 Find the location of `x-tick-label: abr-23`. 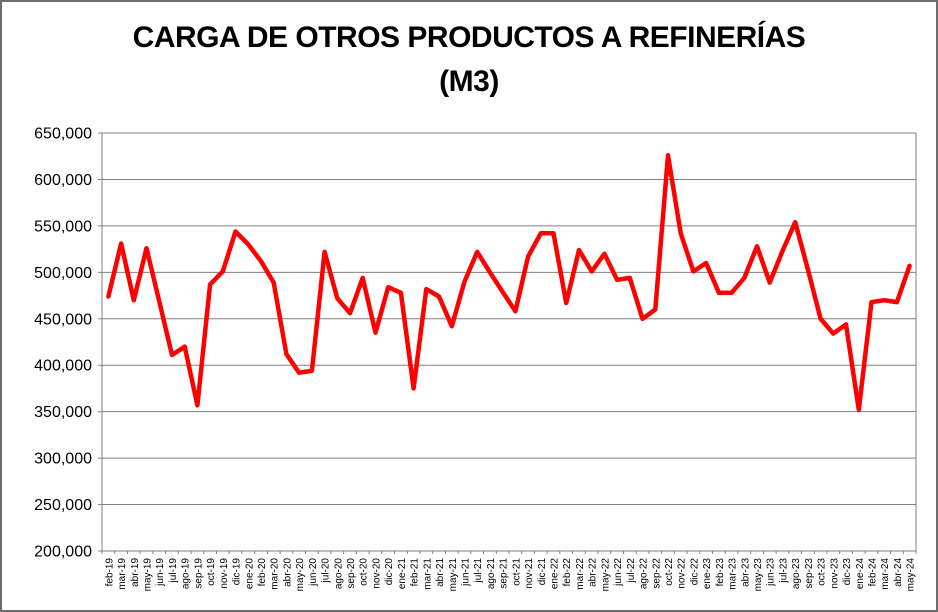

x-tick-label: abr-23 is located at coordinates (745, 572).